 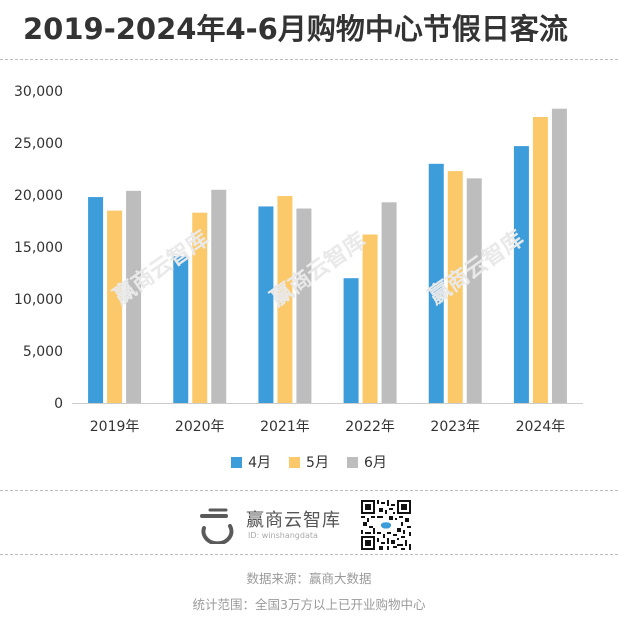 What do you see at coordinates (293, 520) in the screenshot?
I see `brand-name: 赢商云智库` at bounding box center [293, 520].